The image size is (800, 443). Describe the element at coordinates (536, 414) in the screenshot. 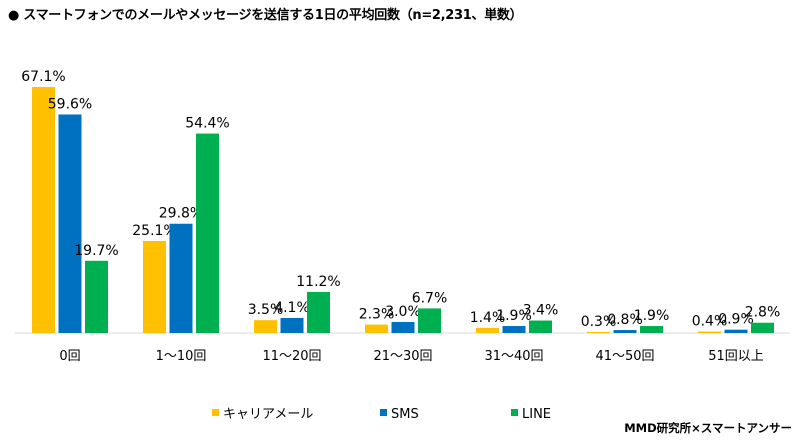

I see `legend-label: LINE` at that location.